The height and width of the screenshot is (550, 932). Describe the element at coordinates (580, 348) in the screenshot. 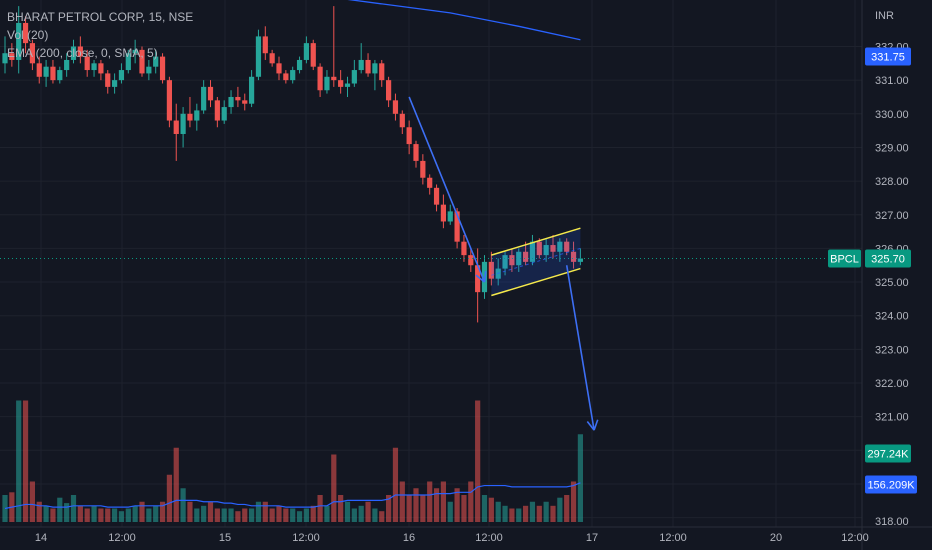

I see `trend-arrow` at that location.